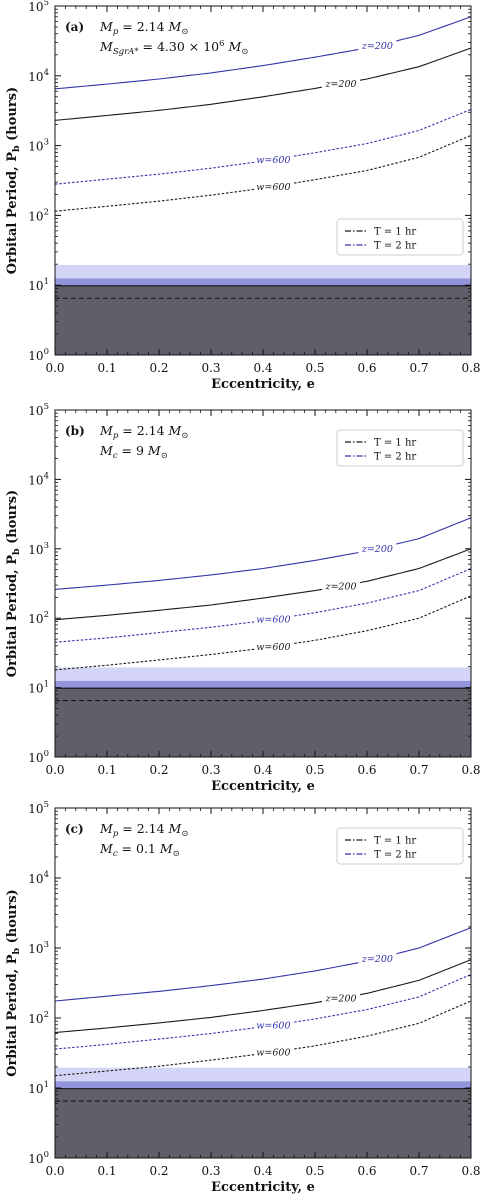 The width and height of the screenshot is (483, 1200). What do you see at coordinates (74, 27) in the screenshot?
I see `panel-tag: (a)` at bounding box center [74, 27].